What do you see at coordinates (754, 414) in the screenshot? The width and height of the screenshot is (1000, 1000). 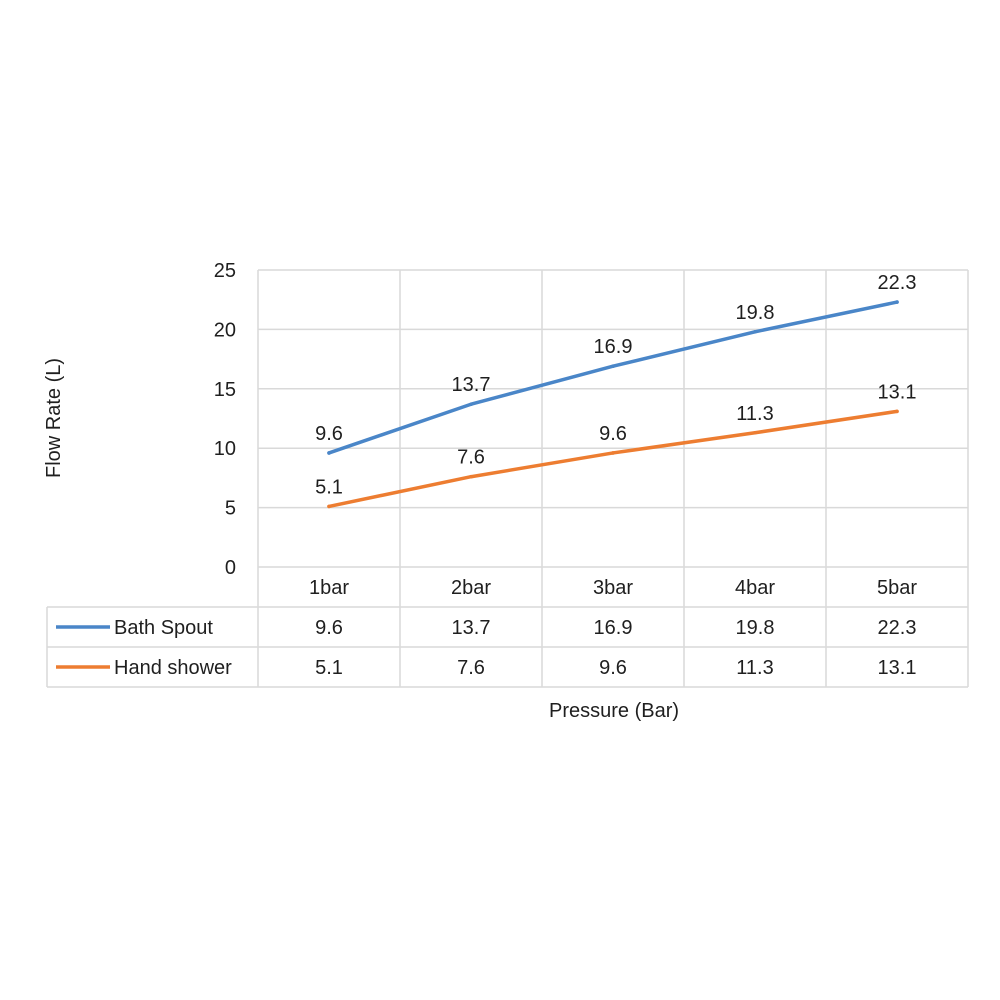 I see `data-label: 11.3` at bounding box center [754, 414].